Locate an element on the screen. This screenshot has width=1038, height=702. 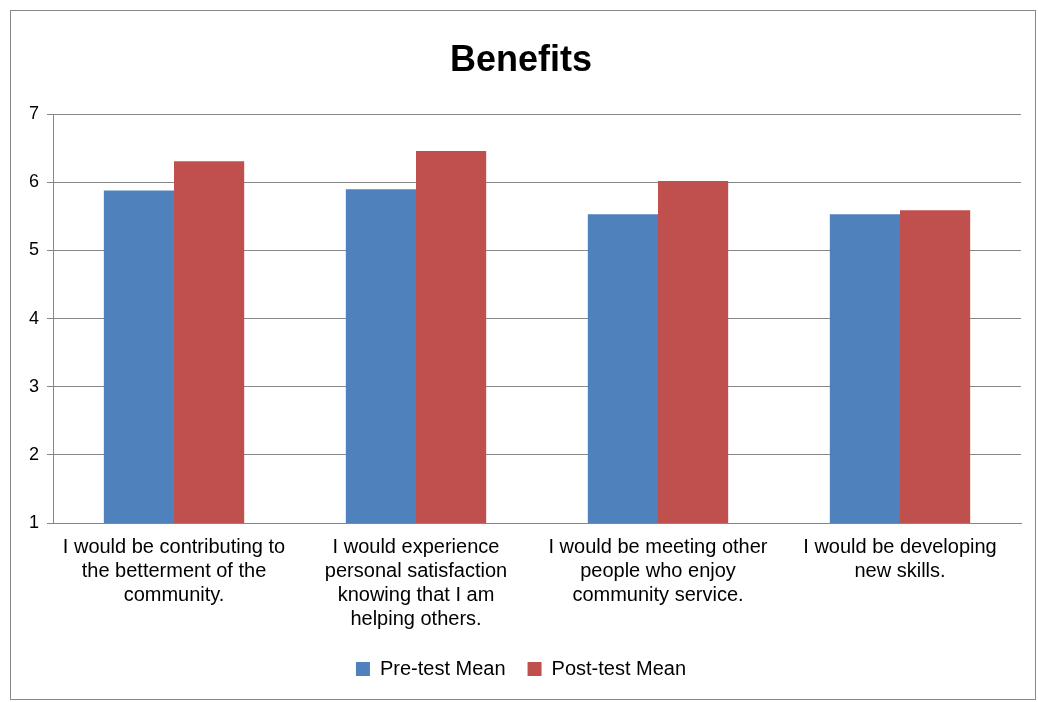
x-tick-label: I would be meeting other people who enjoy community service. is located at coordinates (658, 569).